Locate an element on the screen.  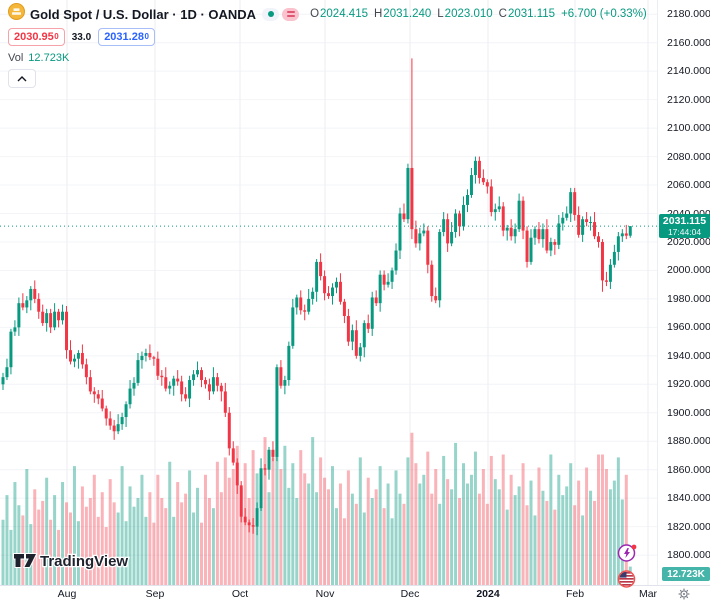
instant-trading-button is located at coordinates (627, 555).